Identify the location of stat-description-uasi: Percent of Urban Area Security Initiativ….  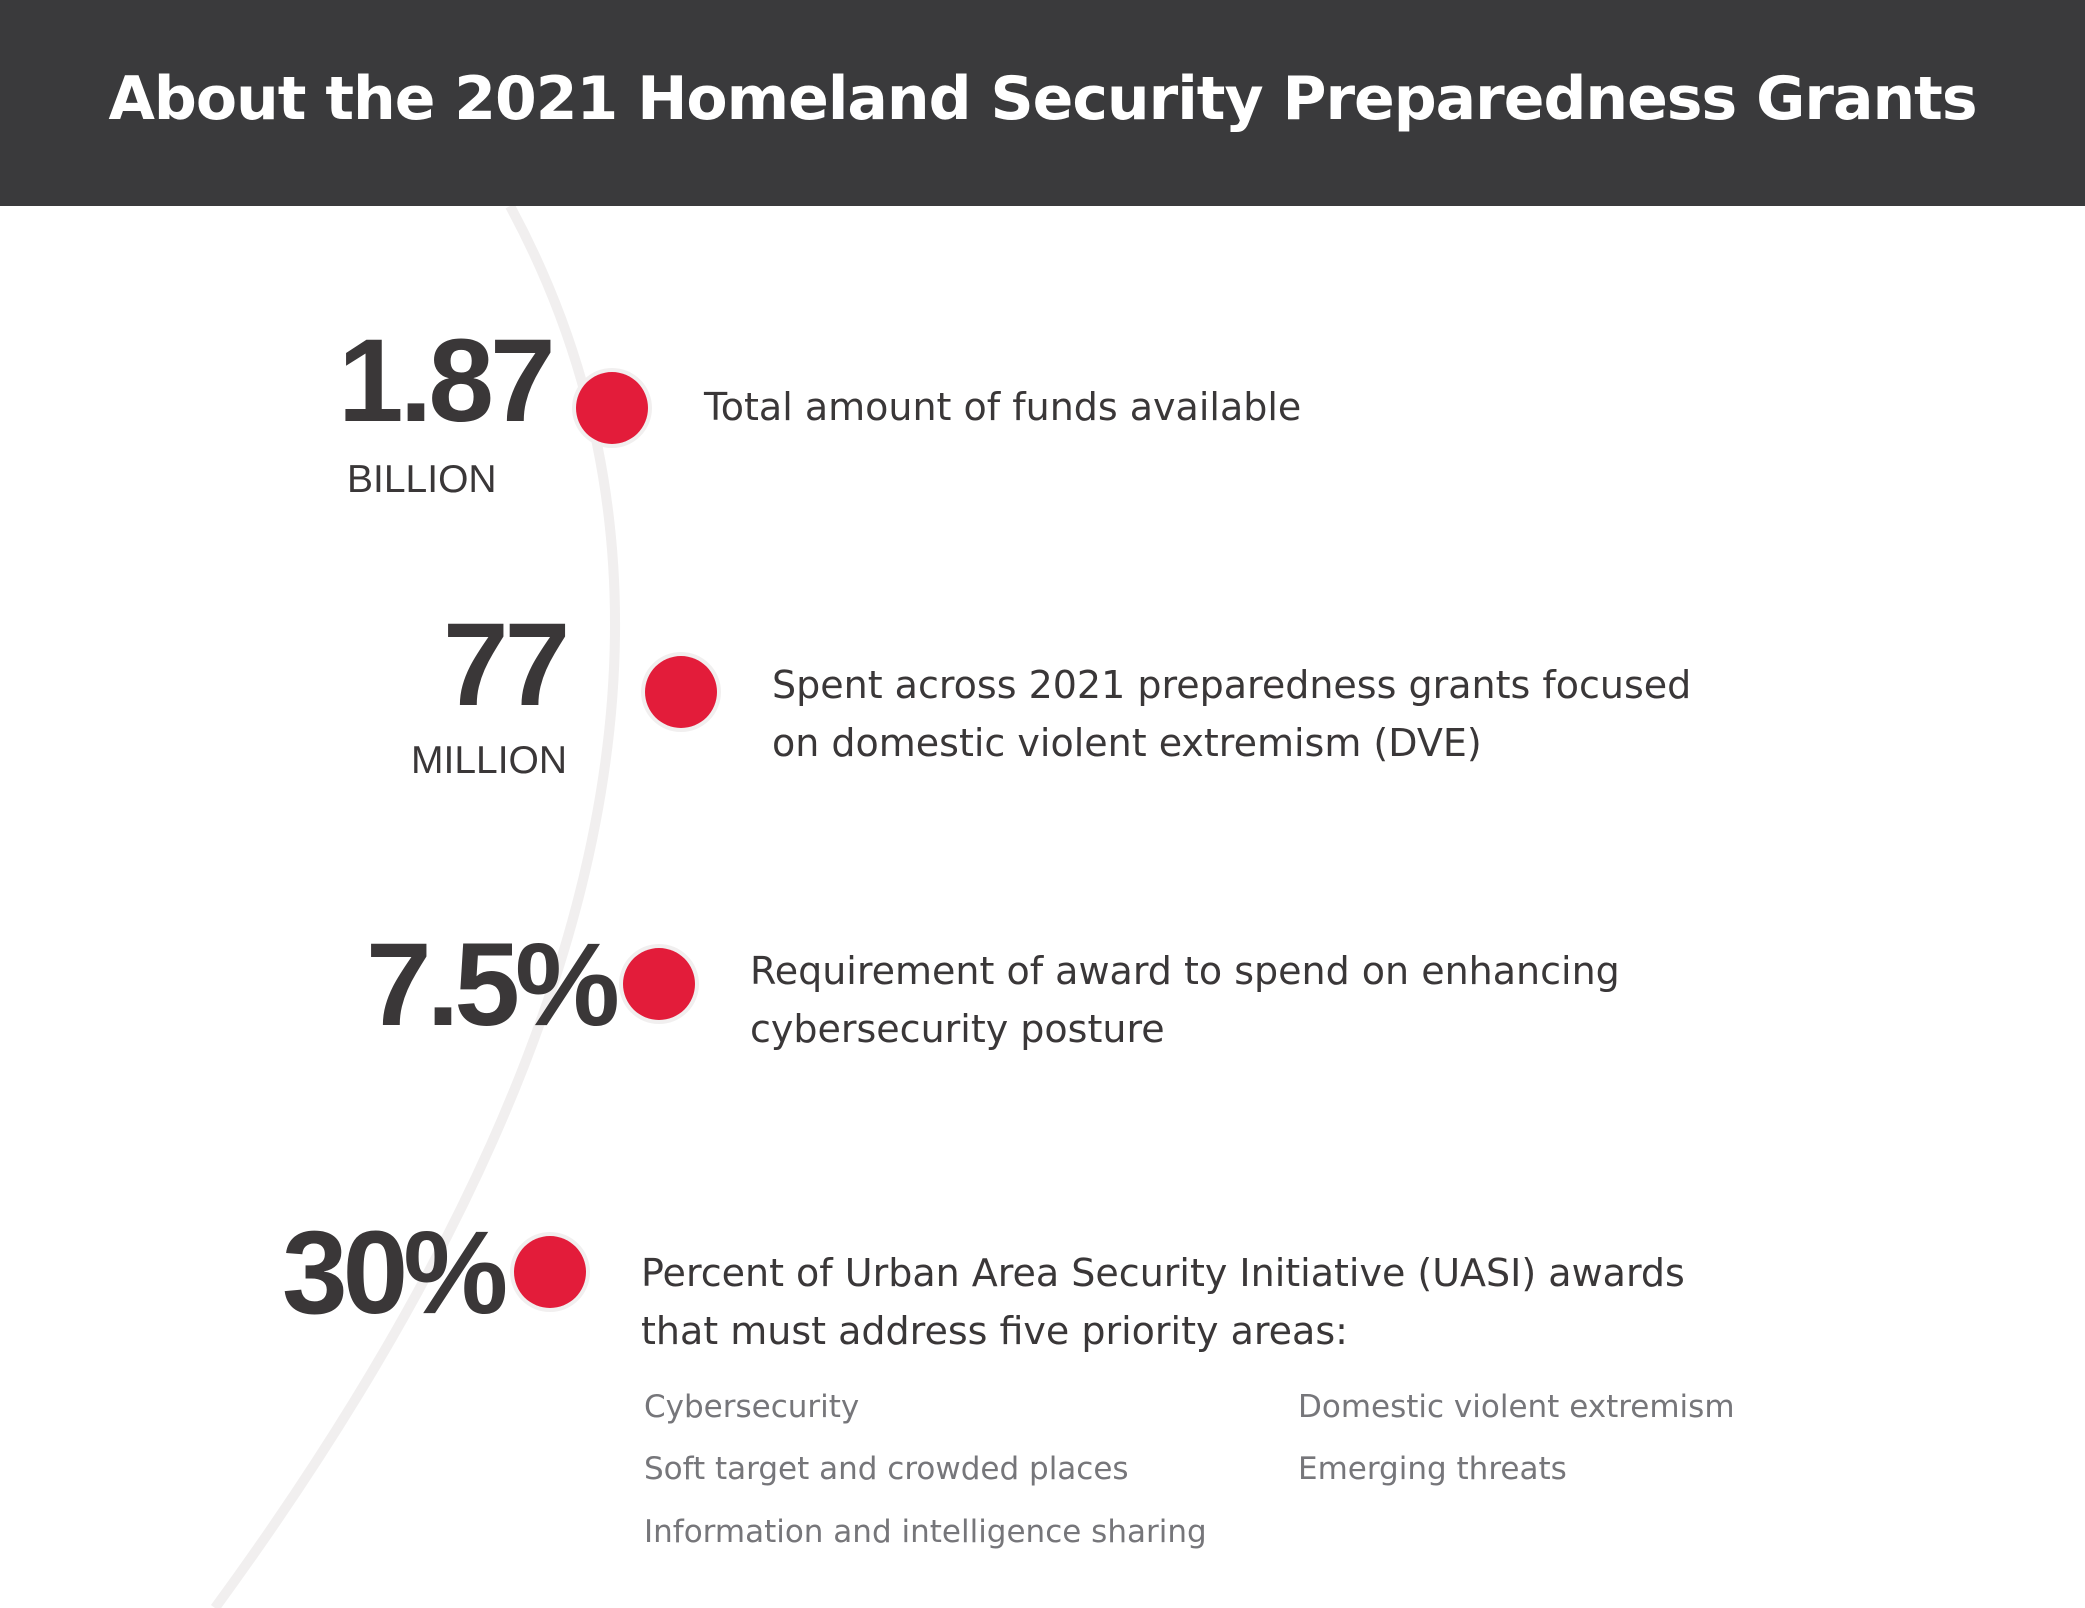
(1163, 1302).